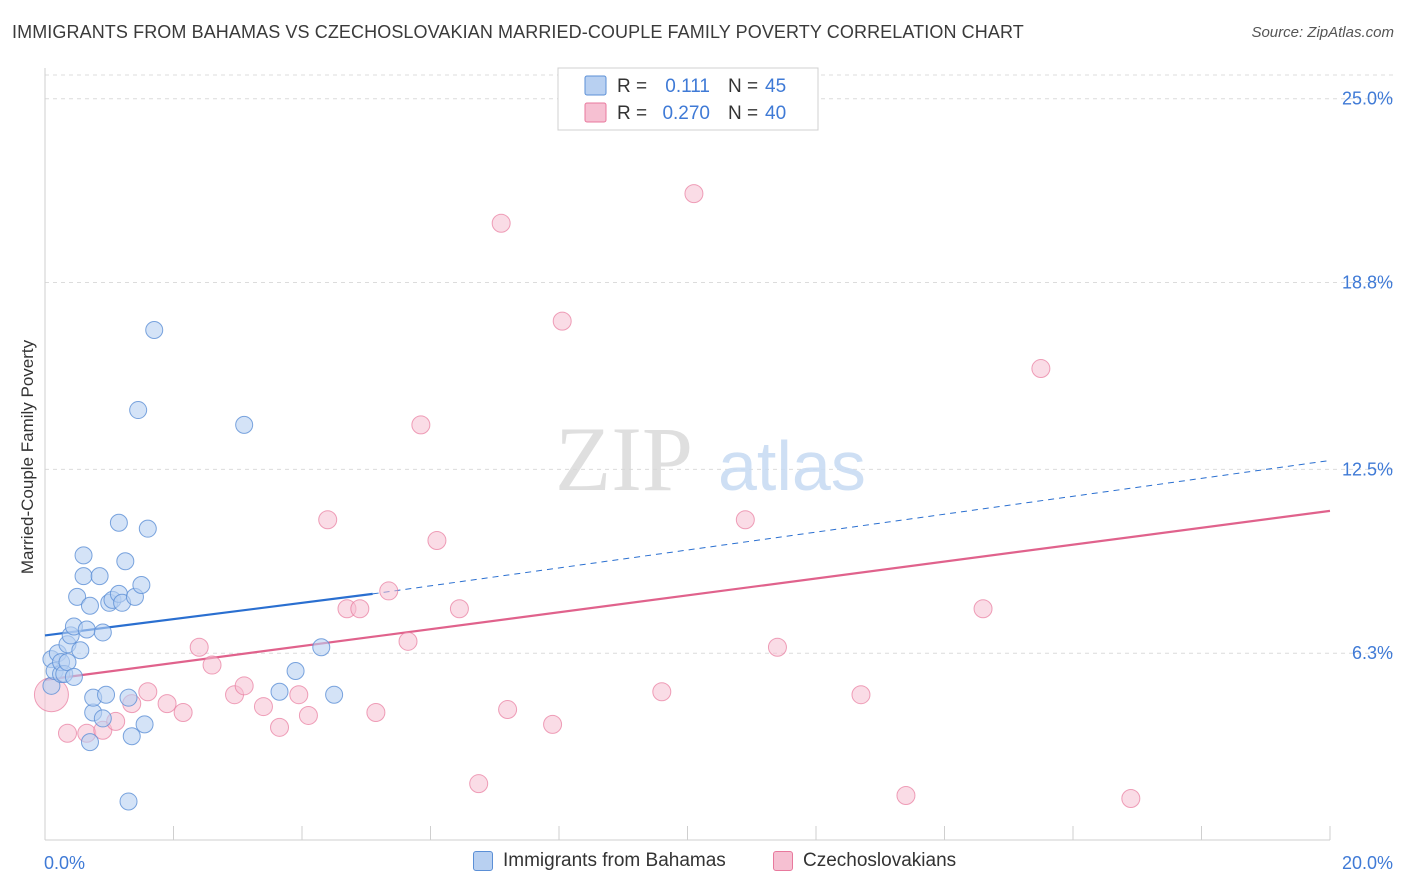 Image resolution: width=1406 pixels, height=892 pixels. I want to click on x-tick-label: 20.0%, so click(1367, 863).